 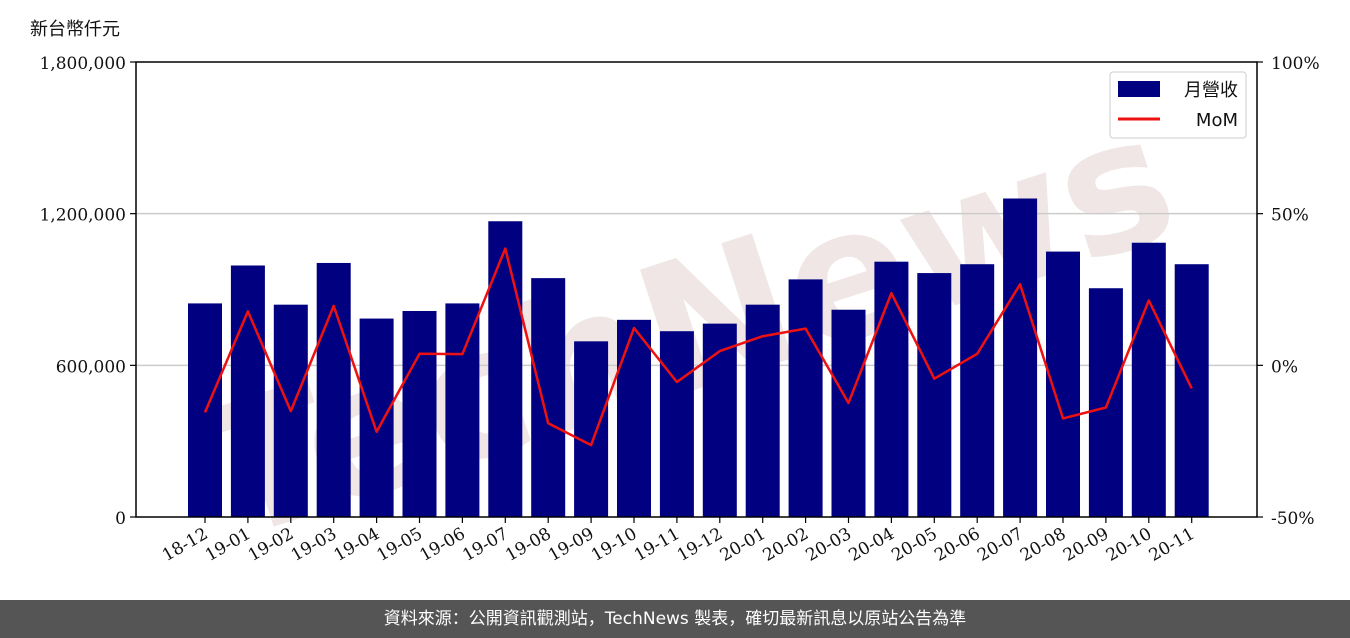 I want to click on left-tick-label: 600,000, so click(x=91, y=367).